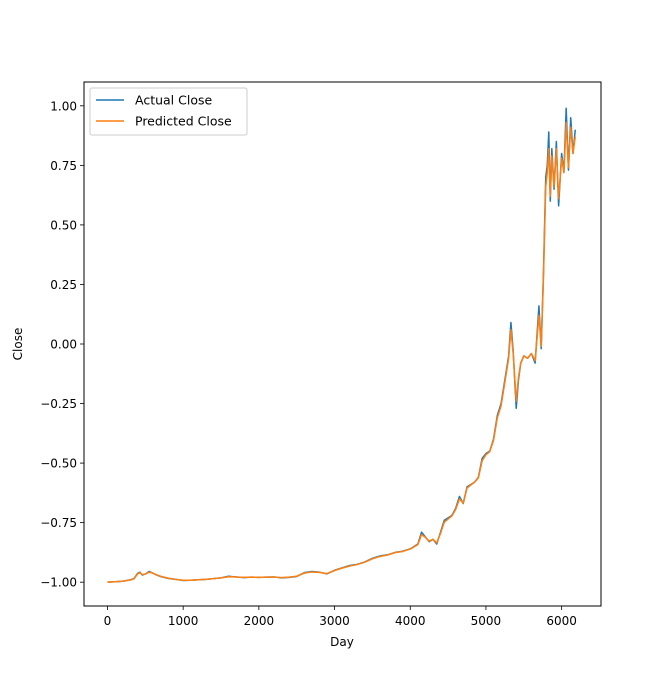 The height and width of the screenshot is (681, 668). I want to click on y-tick-label: −0.25, so click(58, 404).